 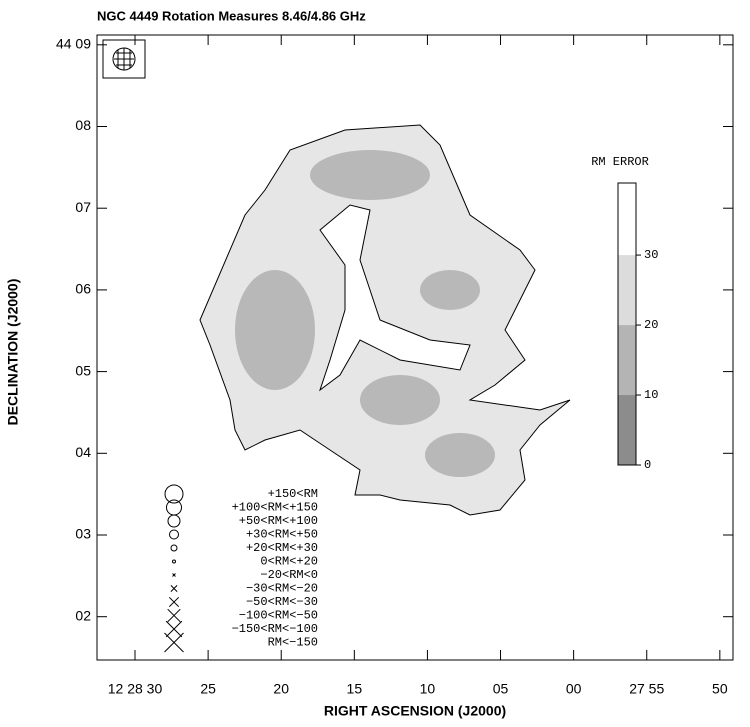 I want to click on legend-label: RM<−150, so click(x=293, y=643).